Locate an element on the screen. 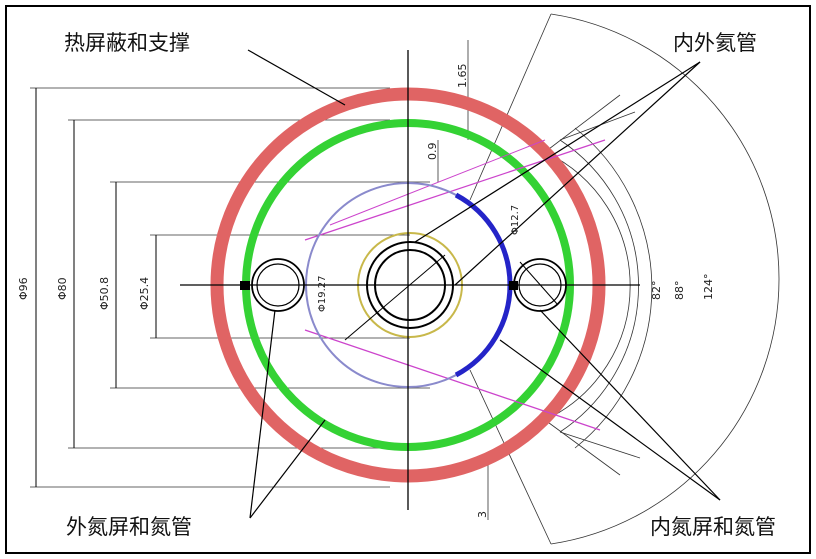 Image resolution: width=816 pixels, height=559 pixels. dim-88deg: 88° is located at coordinates (679, 291).